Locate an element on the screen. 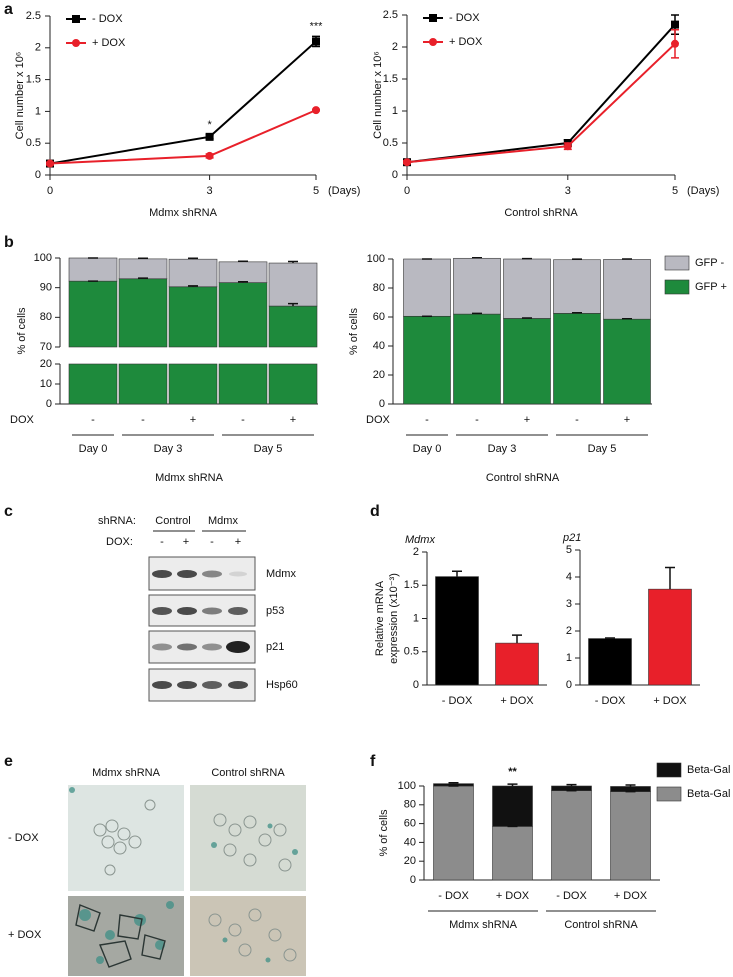  y-tick-label: 5 is located at coordinates (569, 550).